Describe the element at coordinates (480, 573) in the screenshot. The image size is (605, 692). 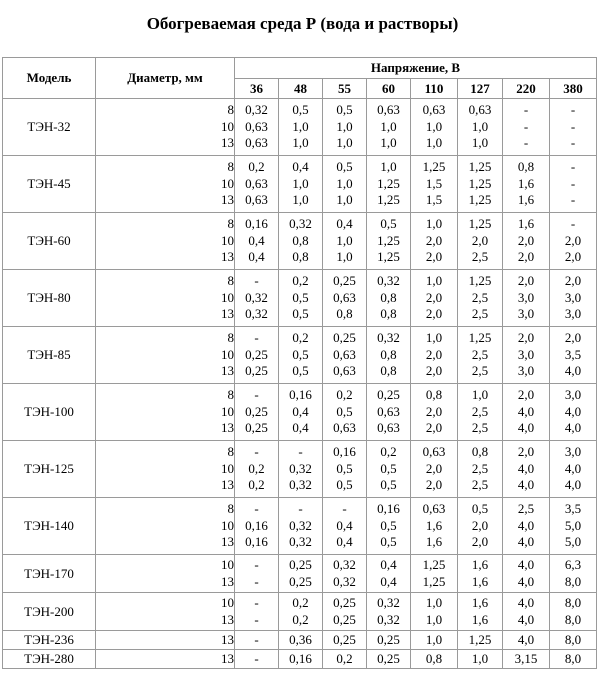
I see `power-cell-127v: 1,6 1,6` at that location.